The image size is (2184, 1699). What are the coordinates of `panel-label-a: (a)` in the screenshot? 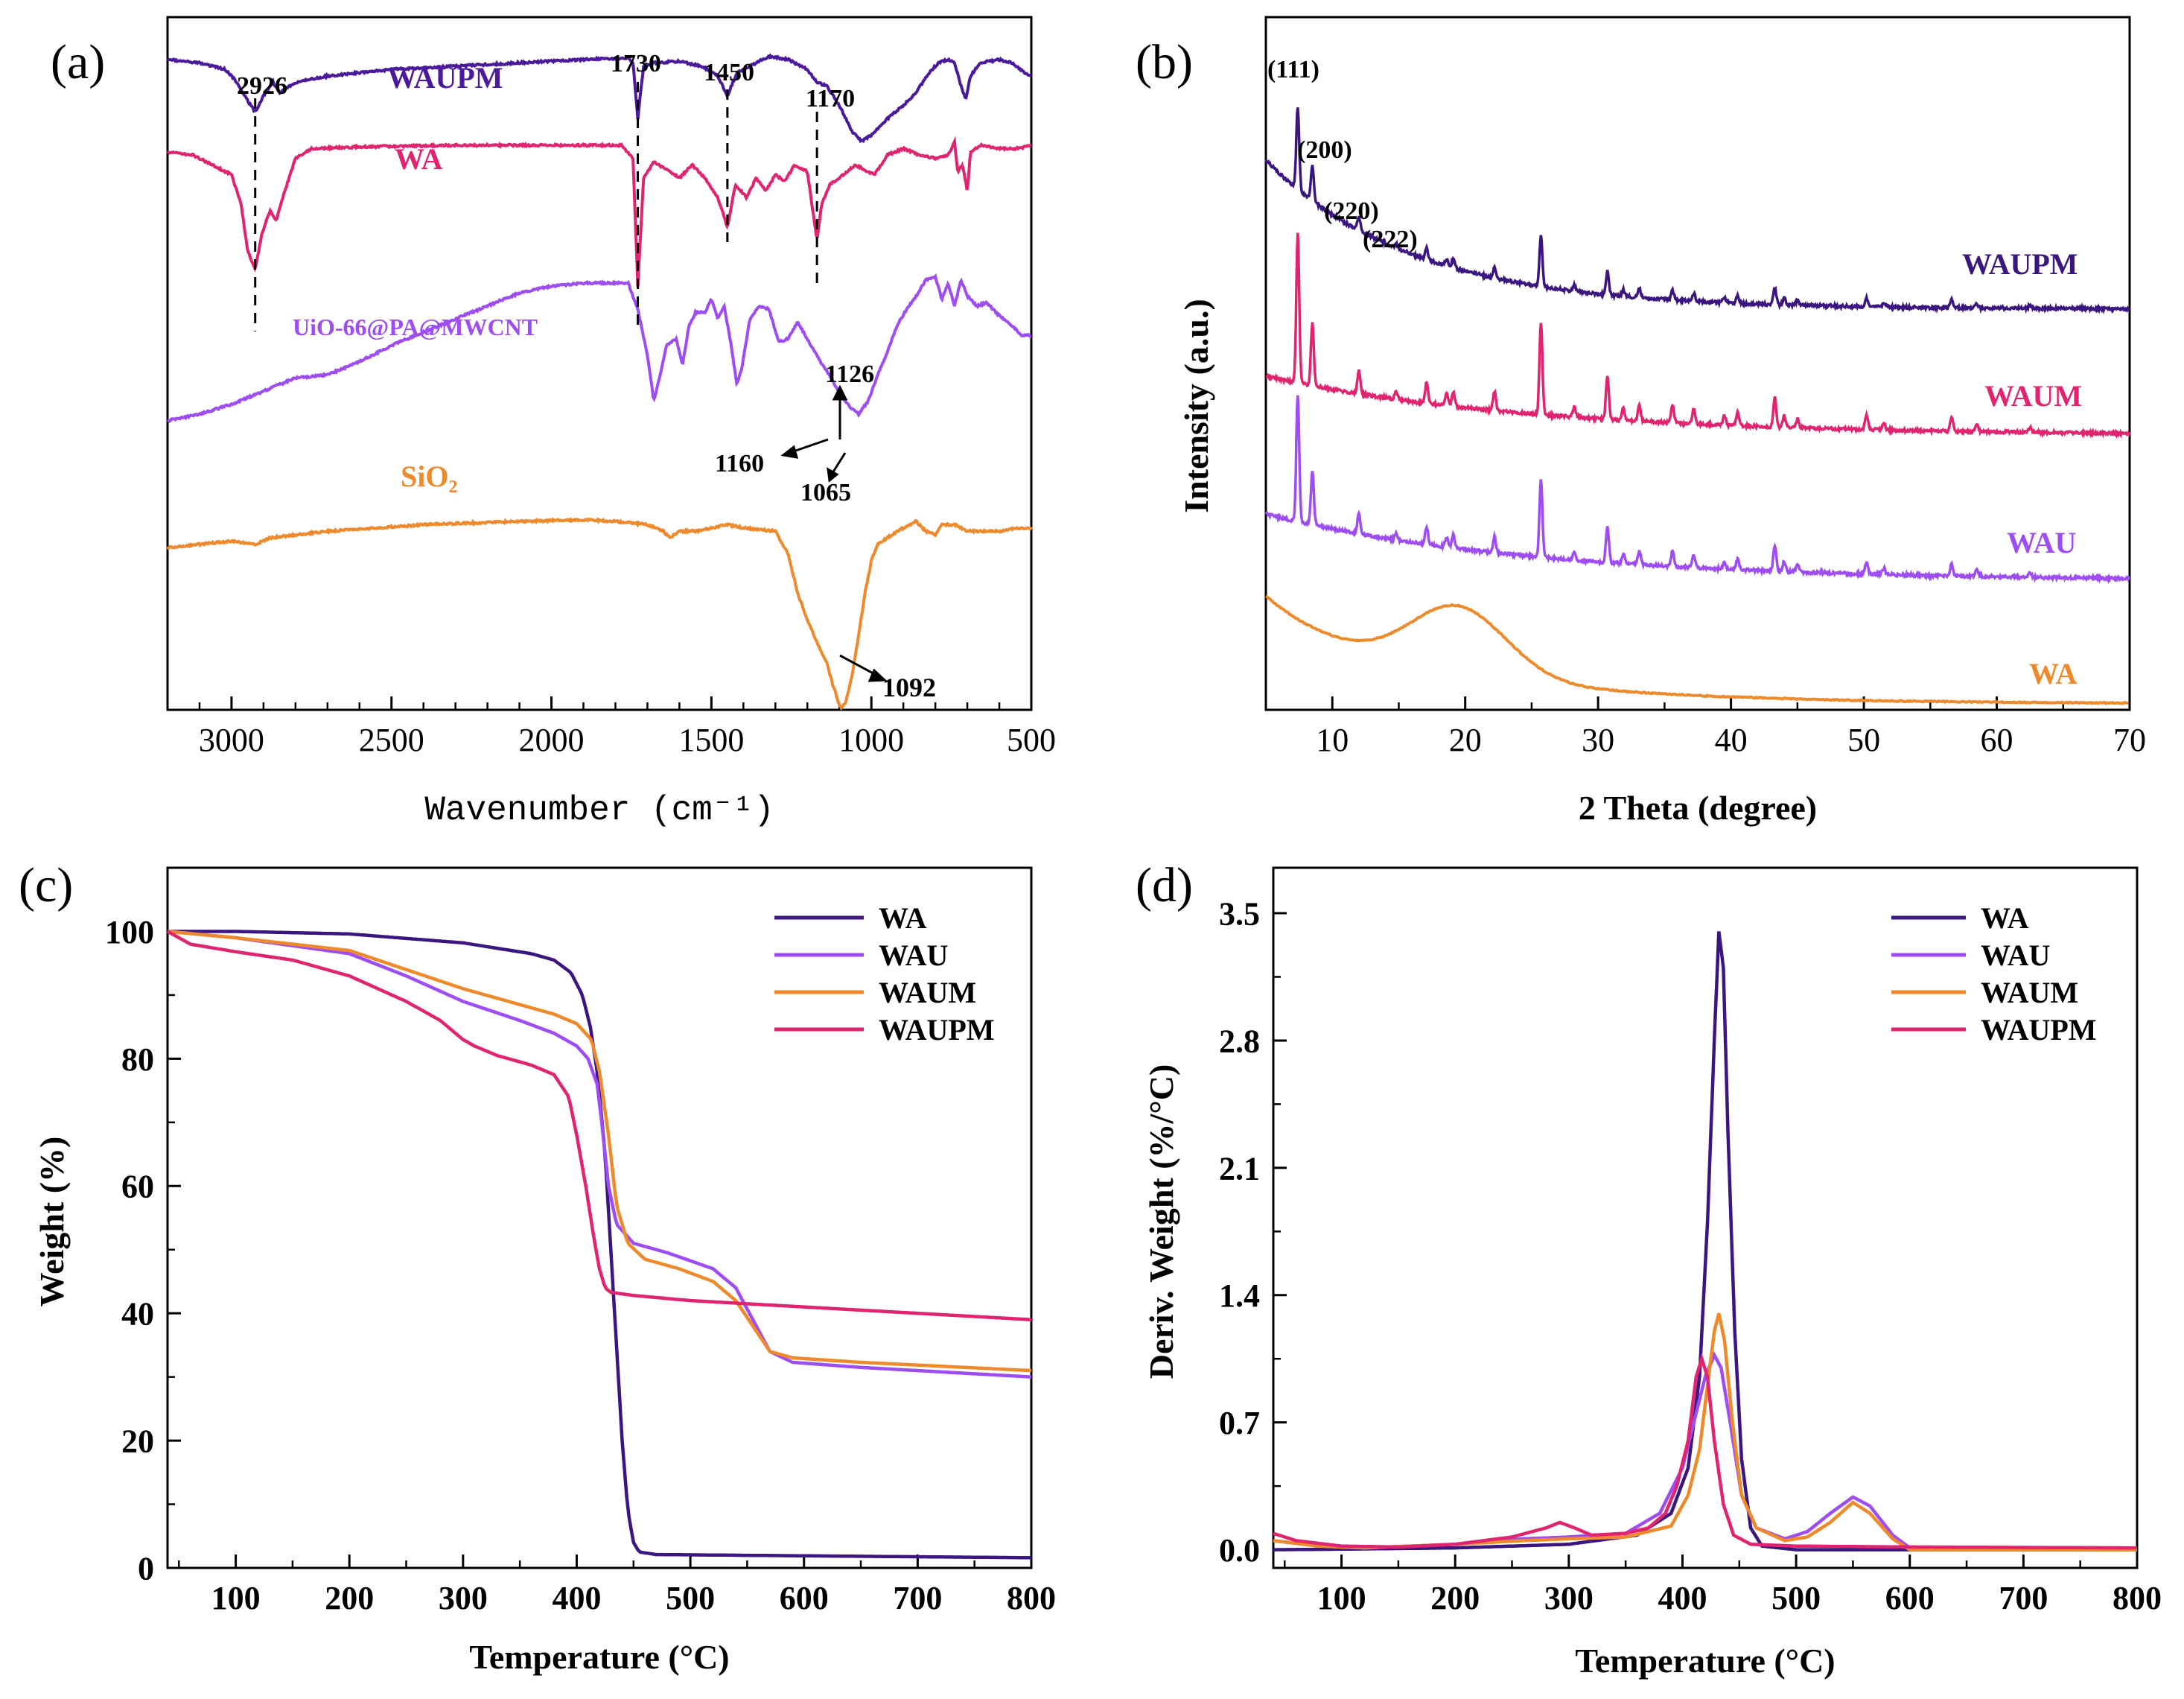 It's located at (78, 62).